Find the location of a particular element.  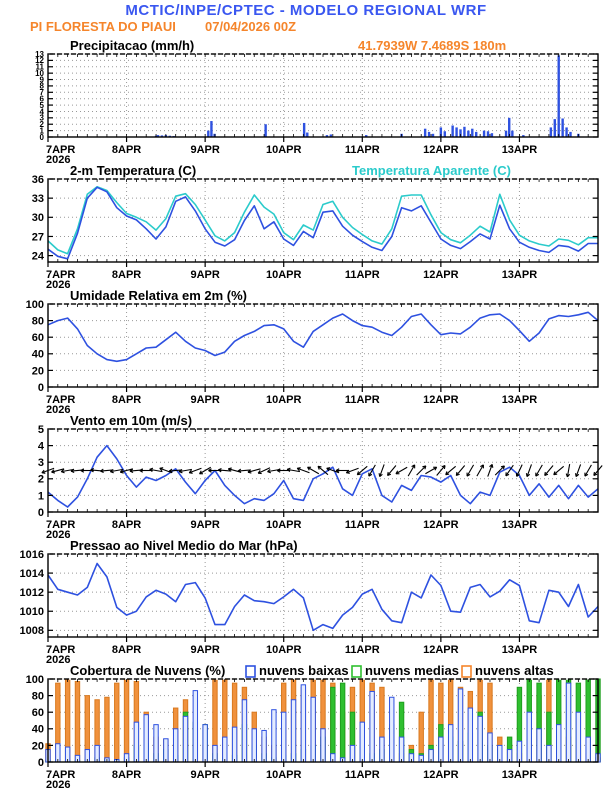

svg-text: 24 is located at coordinates (38, 256).